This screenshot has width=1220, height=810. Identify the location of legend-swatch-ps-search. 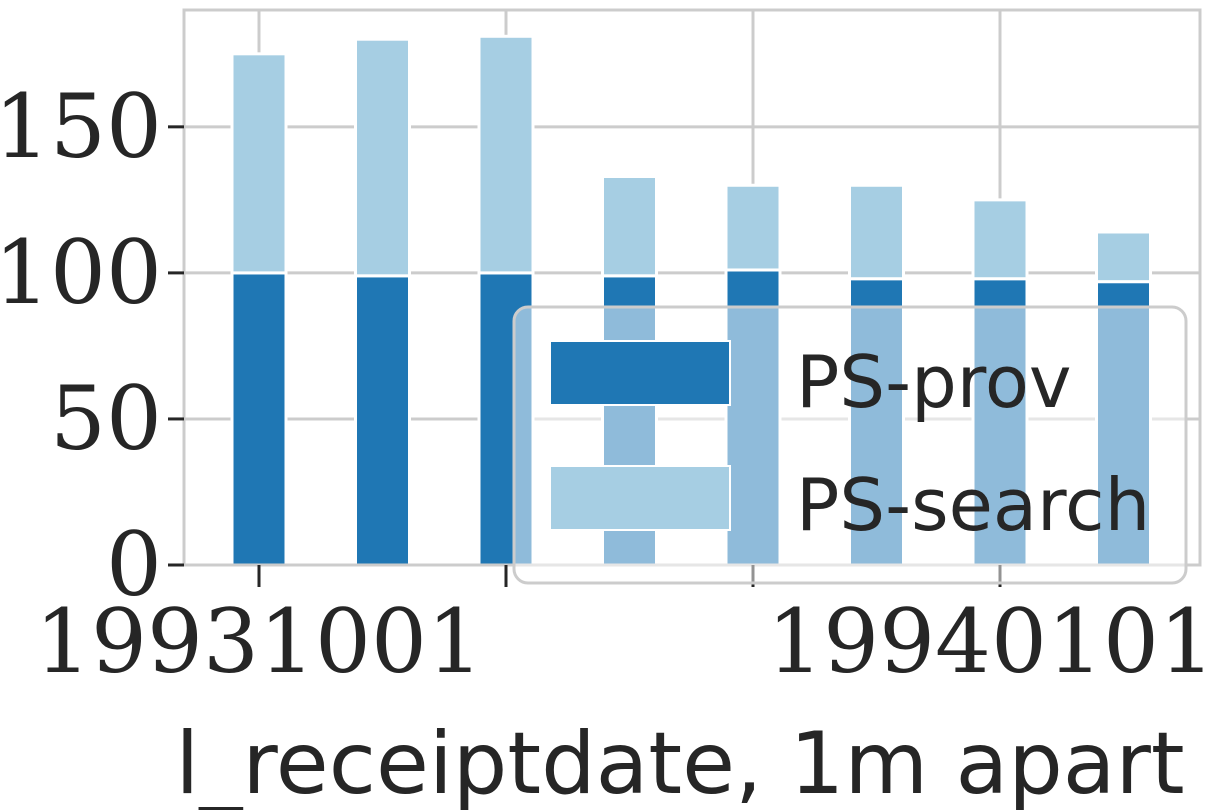
(640, 498).